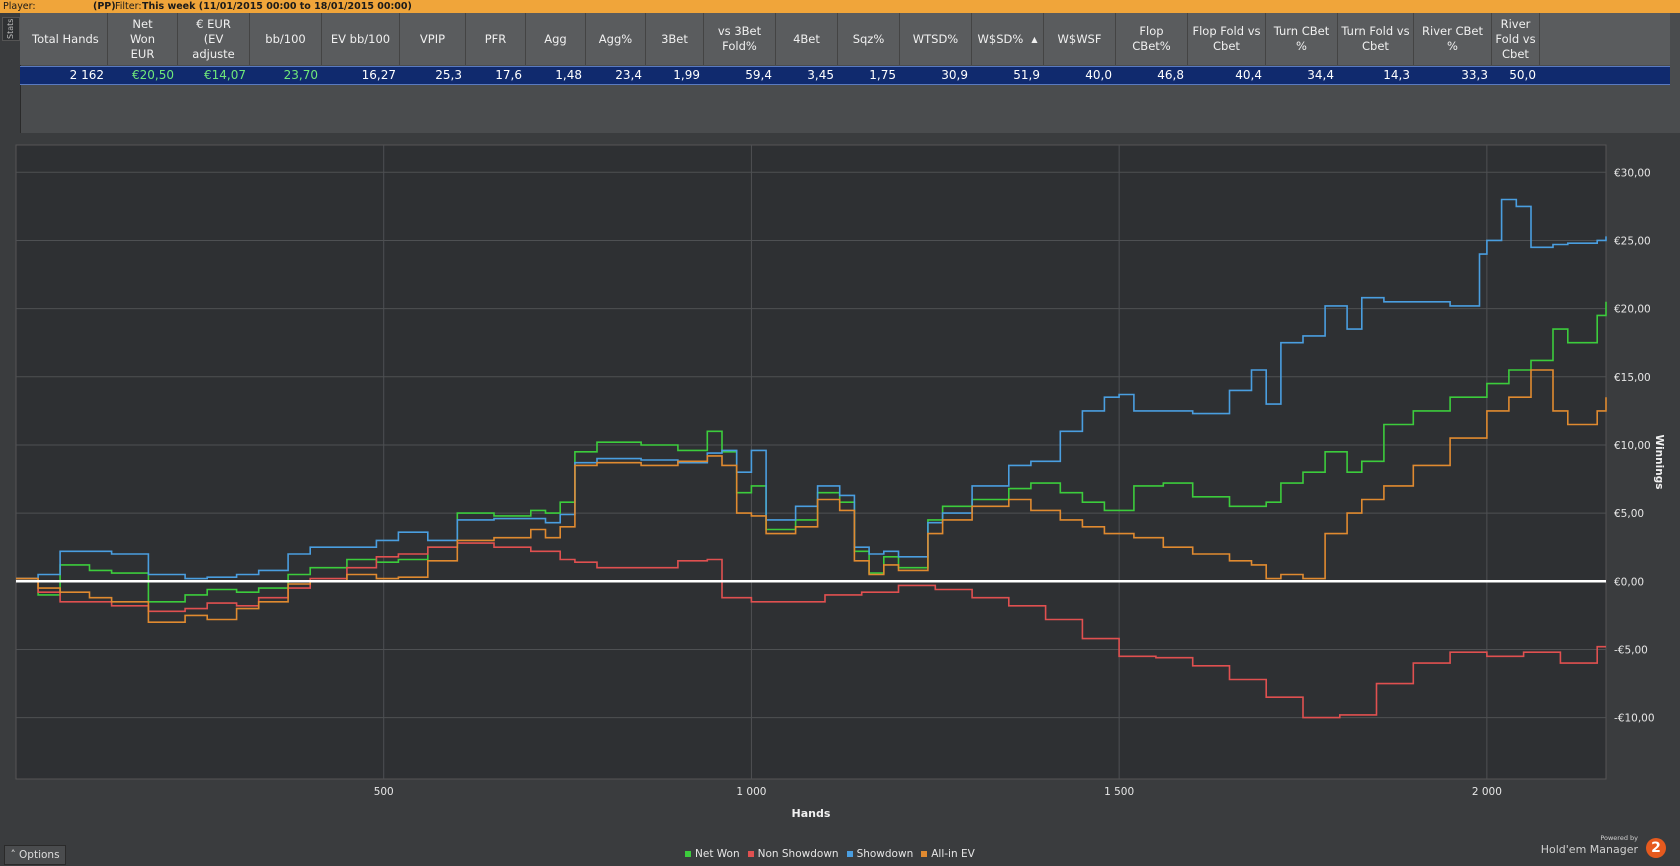 The width and height of the screenshot is (1680, 866). Describe the element at coordinates (19, 6) in the screenshot. I see `player-label: Player:` at that location.